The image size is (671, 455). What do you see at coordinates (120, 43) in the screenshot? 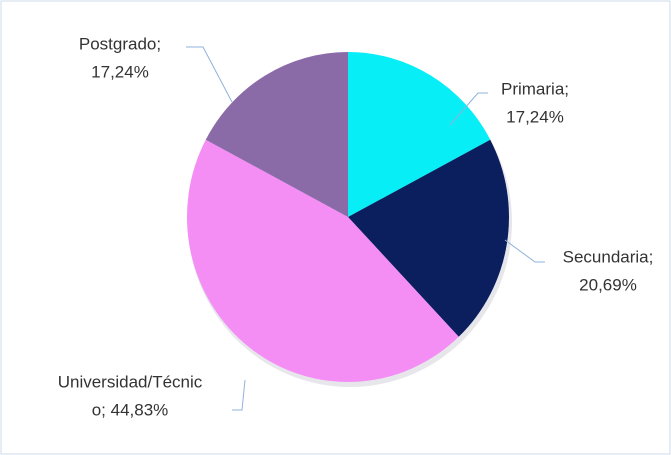
I see `data-label: Postgrado;` at bounding box center [120, 43].